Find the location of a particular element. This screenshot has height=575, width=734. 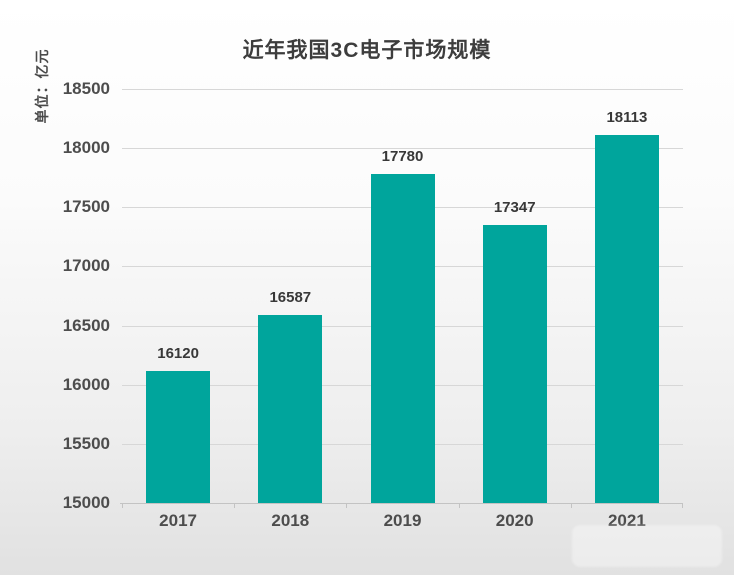

y-tick-label: 17500 is located at coordinates (86, 207).